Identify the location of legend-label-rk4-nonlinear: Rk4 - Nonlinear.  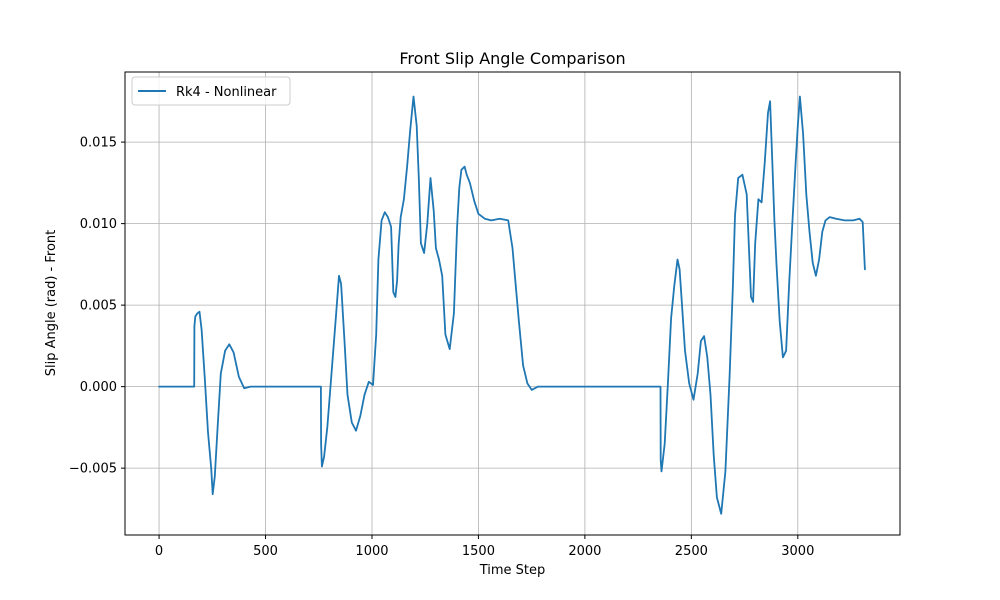
(226, 92).